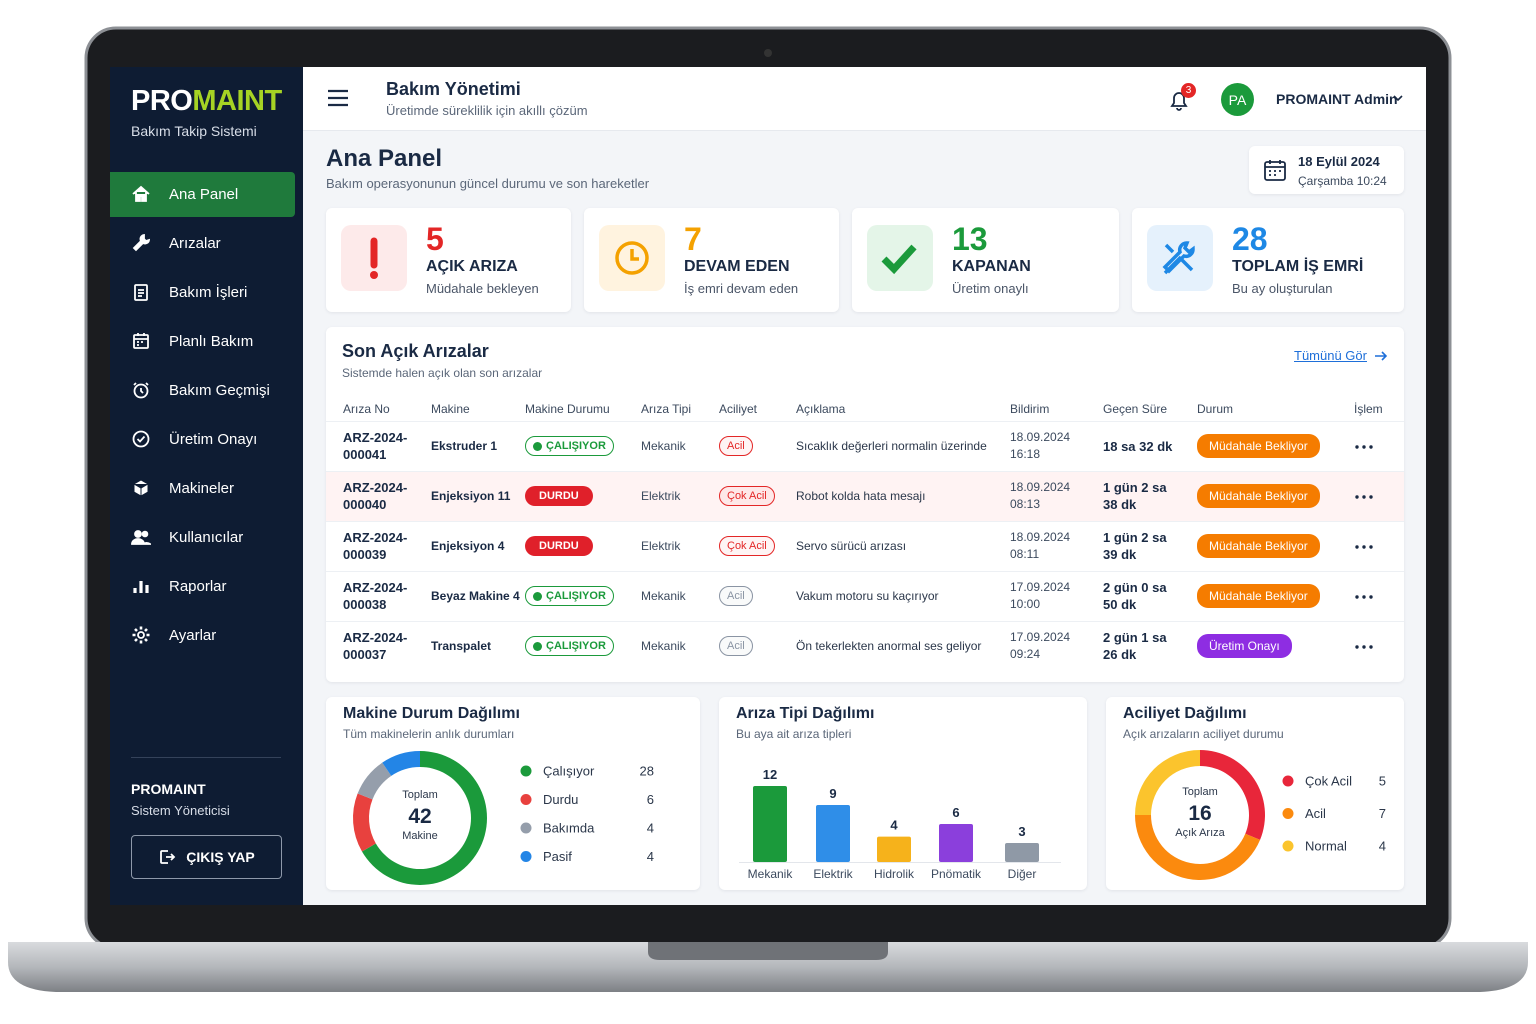 This screenshot has width=1536, height=1024. What do you see at coordinates (202, 341) in the screenshot?
I see `menu-item: Planlı Bakım` at bounding box center [202, 341].